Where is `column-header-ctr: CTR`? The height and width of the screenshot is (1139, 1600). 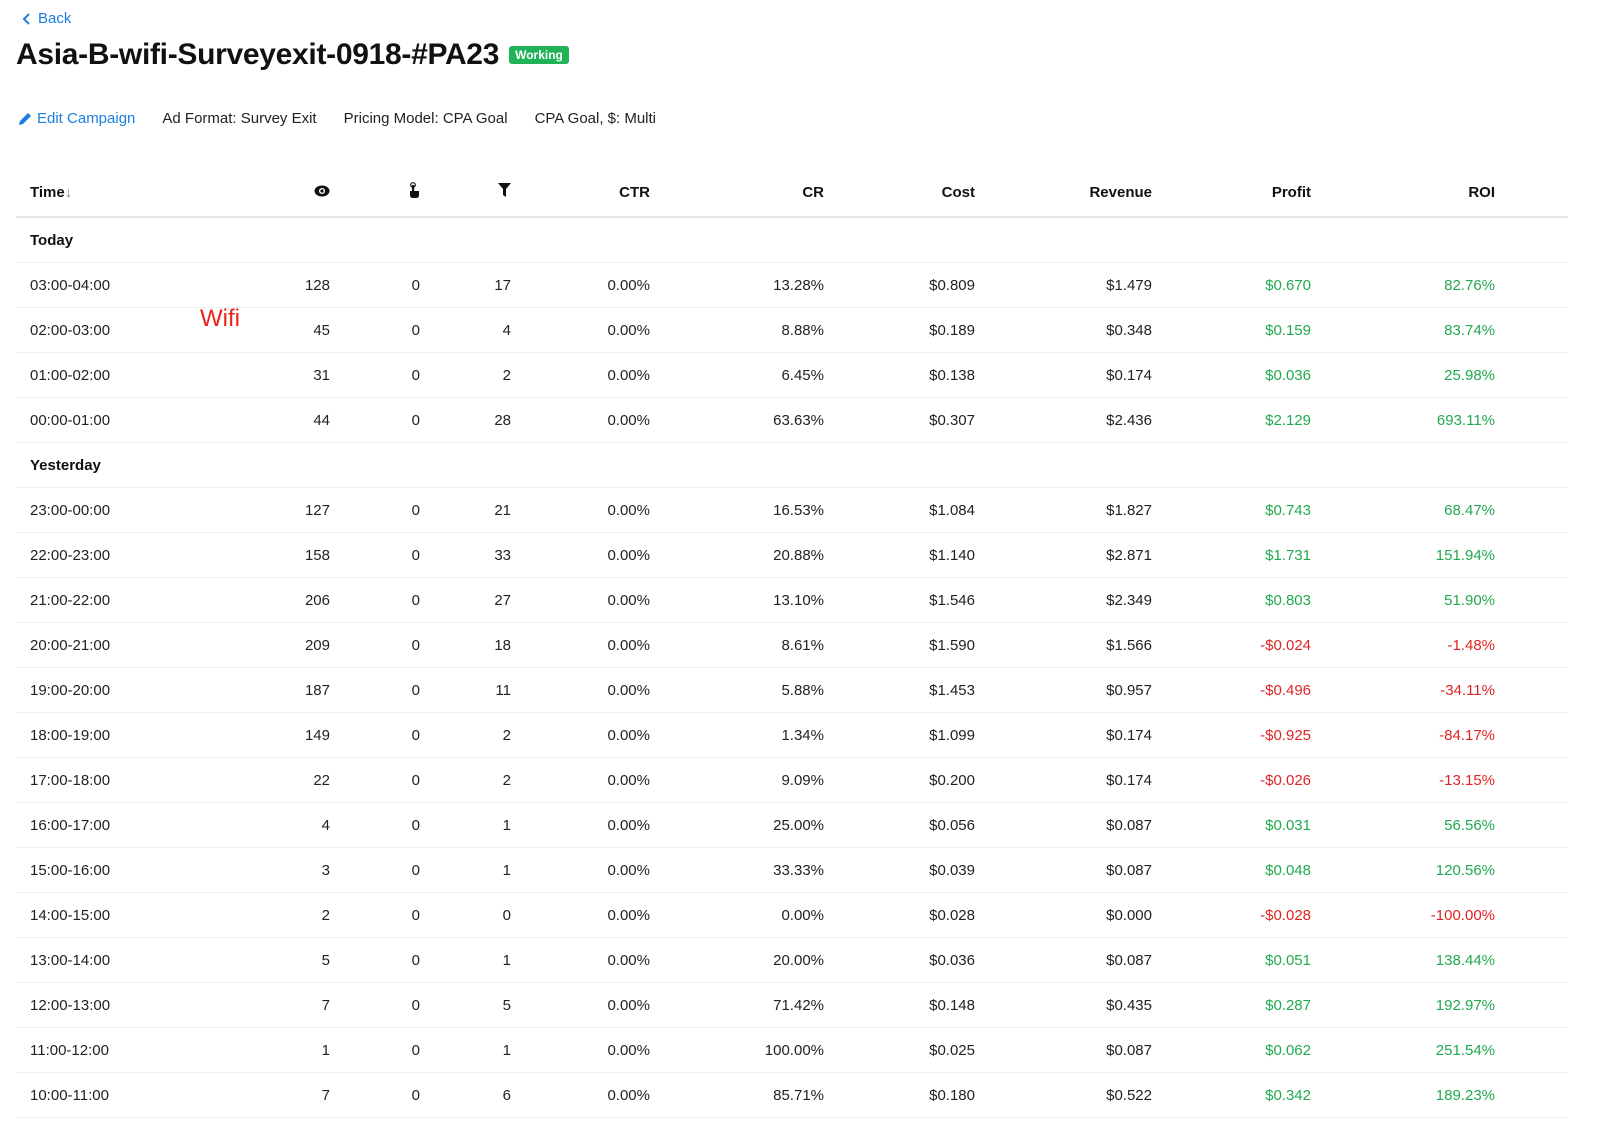
column-header-ctr: CTR is located at coordinates (580, 193).